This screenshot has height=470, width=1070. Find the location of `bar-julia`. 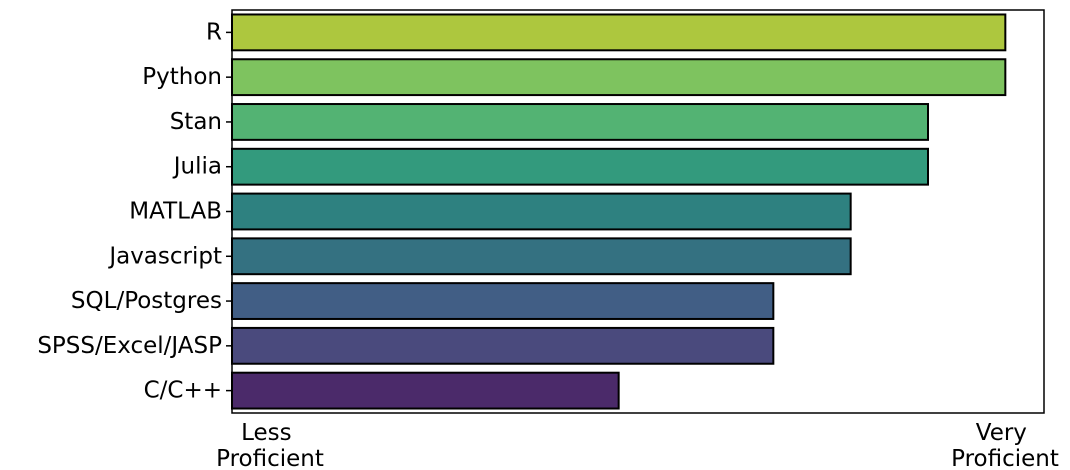

bar-julia is located at coordinates (580, 166).